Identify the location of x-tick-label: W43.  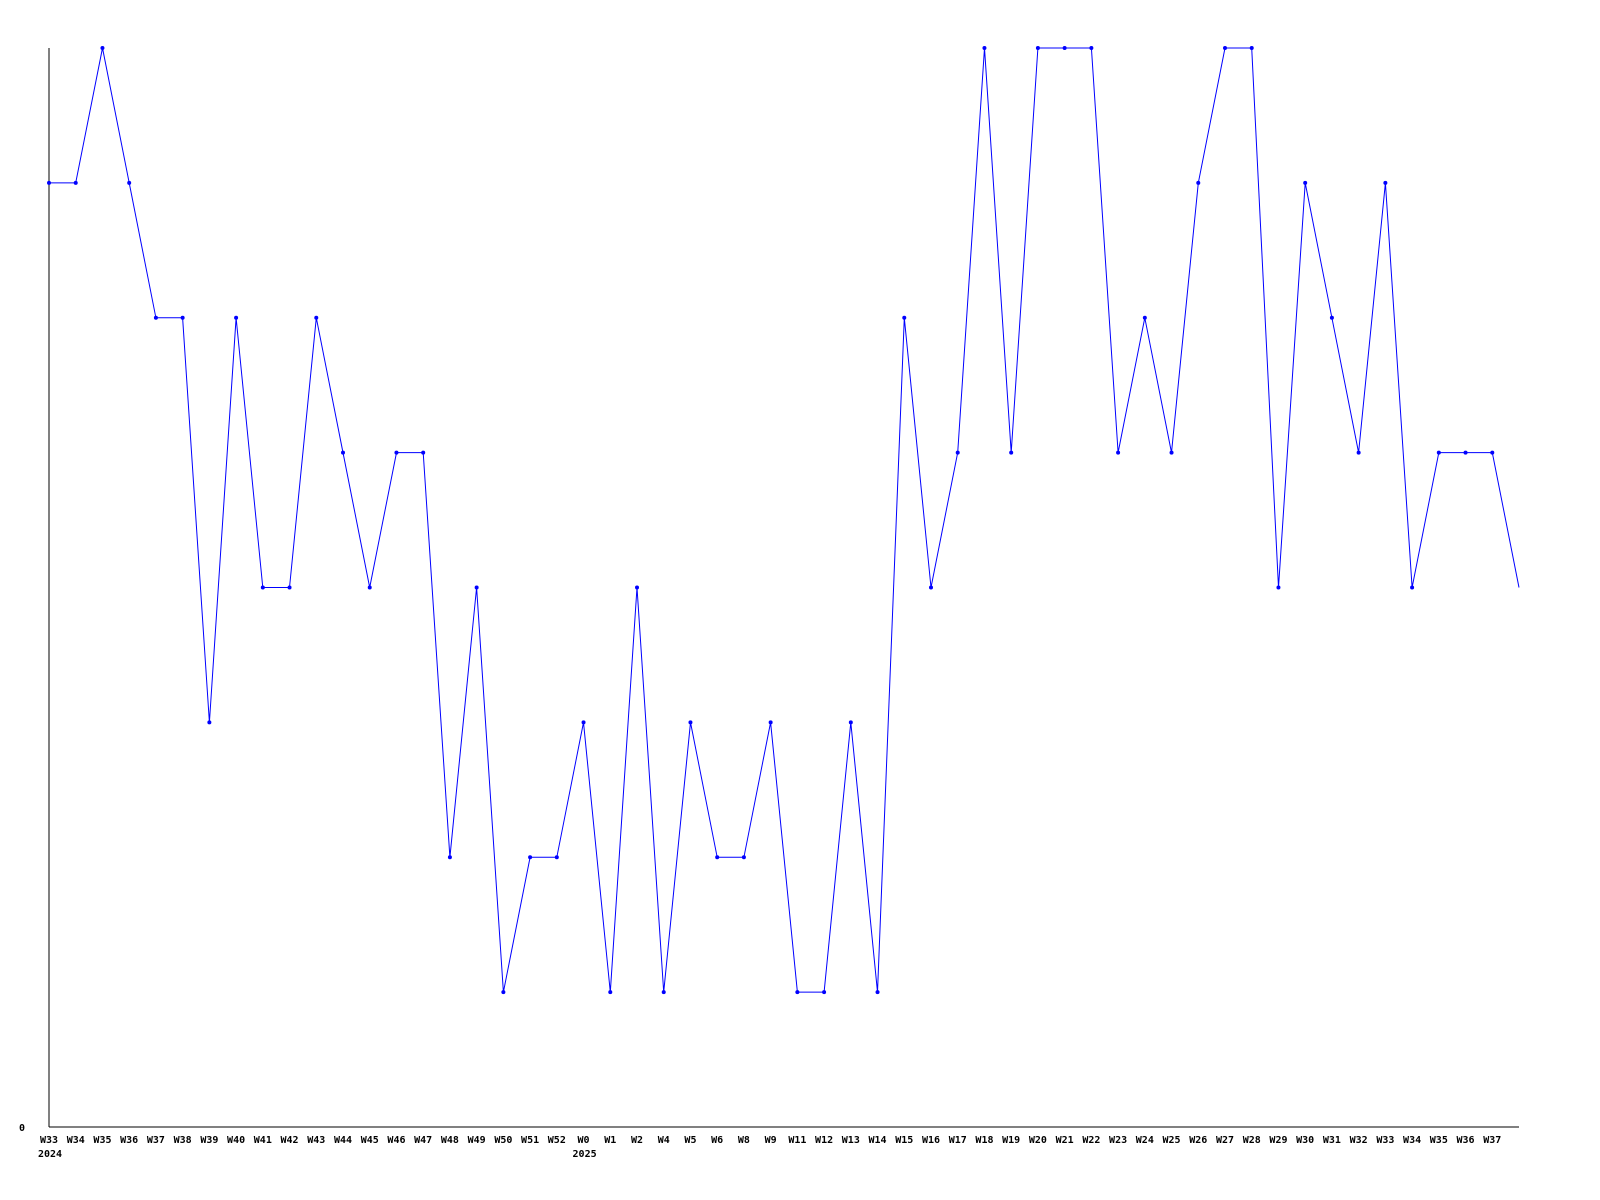
(316, 1140).